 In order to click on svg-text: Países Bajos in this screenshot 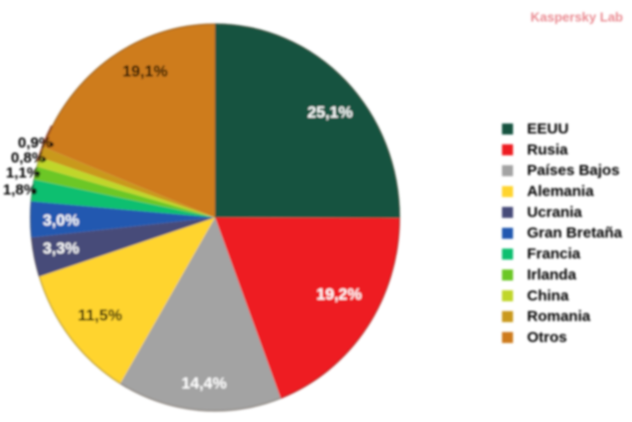, I will do `click(573, 170)`.